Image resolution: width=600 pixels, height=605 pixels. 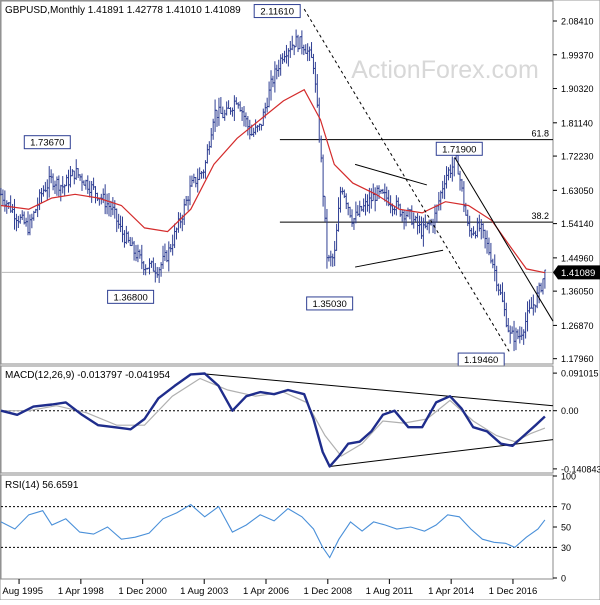 What do you see at coordinates (451, 591) in the screenshot?
I see `x-tick-label: 1 Apr 2014` at bounding box center [451, 591].